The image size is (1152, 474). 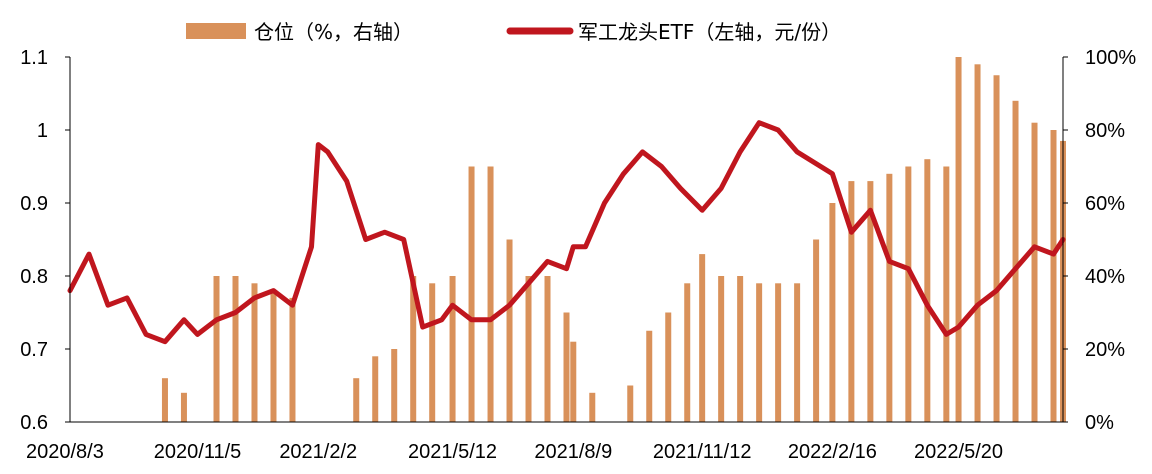 What do you see at coordinates (34, 58) in the screenshot?
I see `left-tick-label: 1.1` at bounding box center [34, 58].